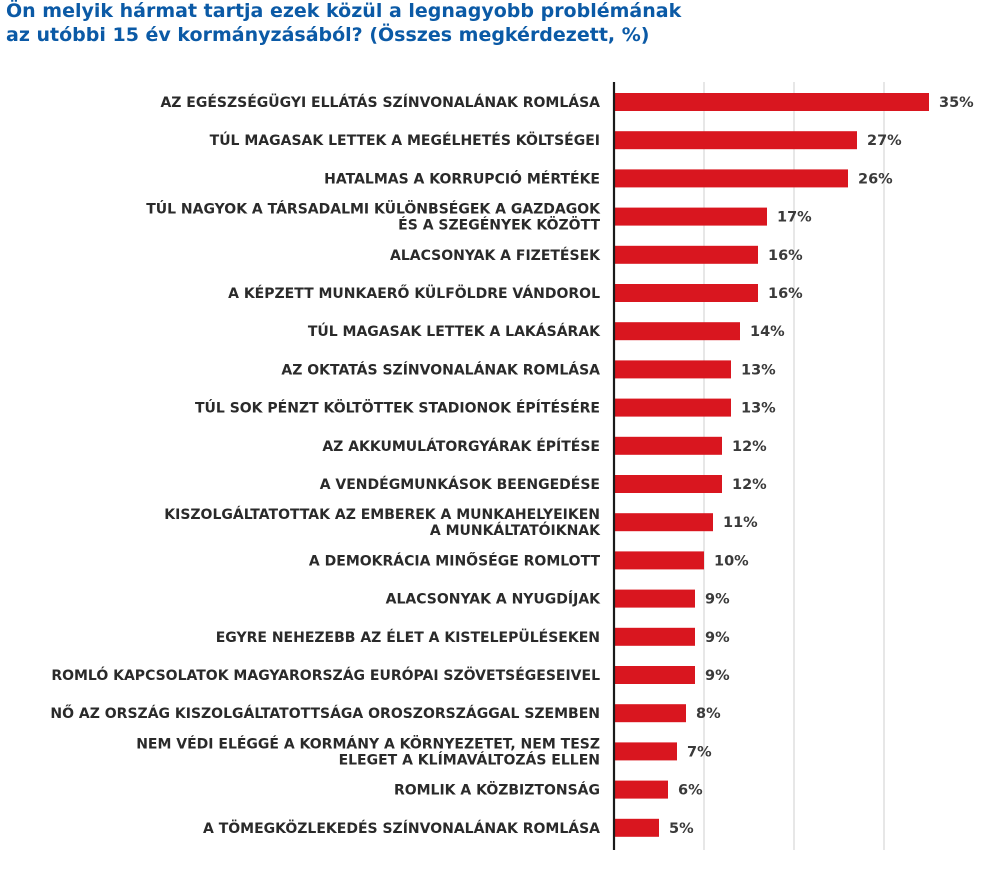 The image size is (1004, 882). I want to click on category-label-line: ALACSONYAK A FIZETÉSEK, so click(495, 255).